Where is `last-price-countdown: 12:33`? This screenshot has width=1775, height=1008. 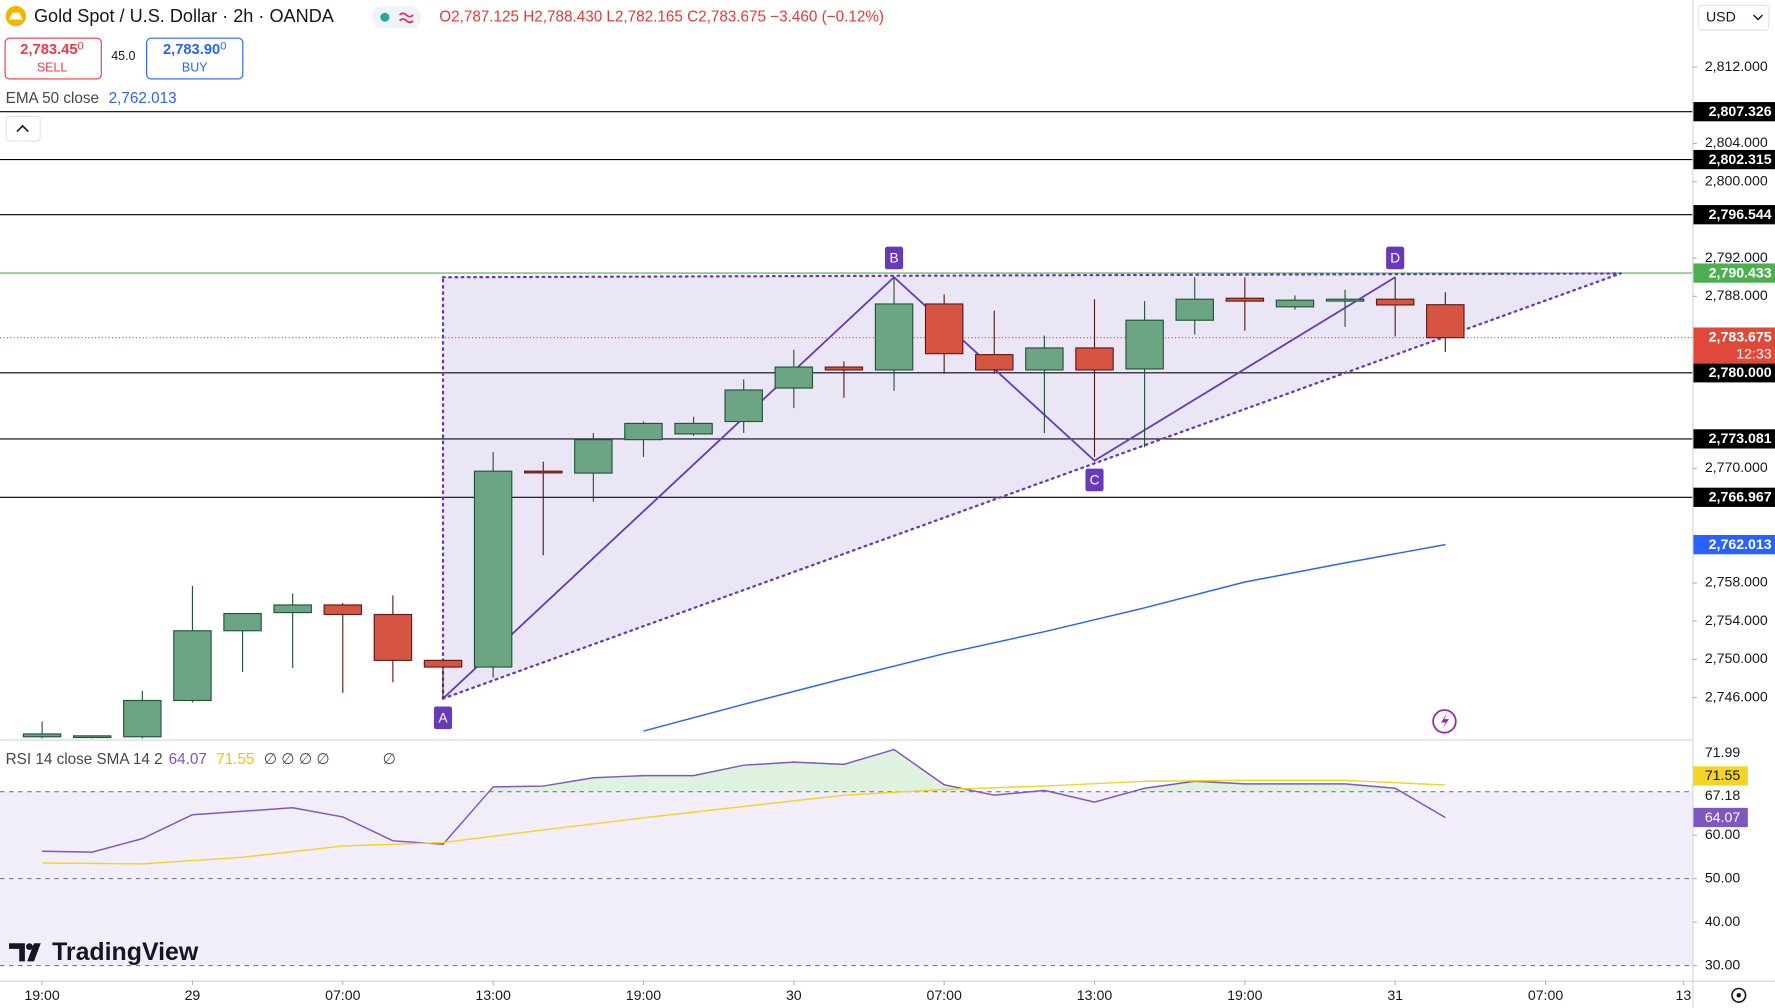 last-price-countdown: 12:33 is located at coordinates (1754, 353).